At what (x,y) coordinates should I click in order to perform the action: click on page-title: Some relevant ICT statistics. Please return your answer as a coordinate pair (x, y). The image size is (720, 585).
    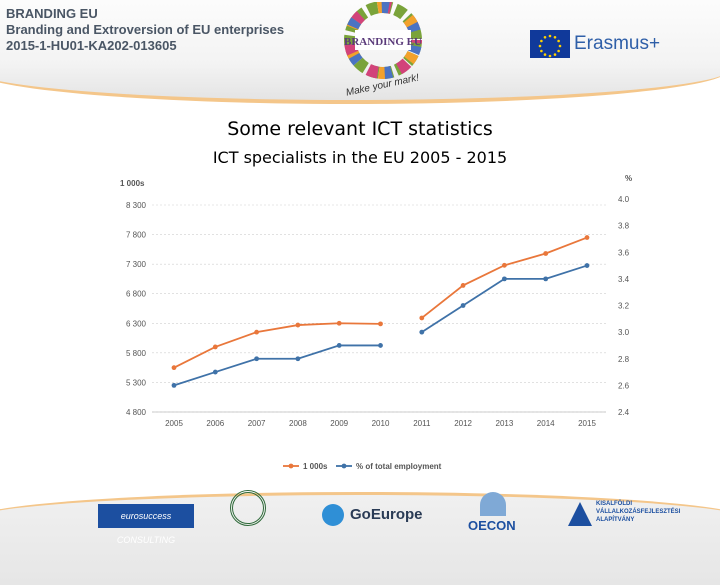
    Looking at the image, I should click on (360, 129).